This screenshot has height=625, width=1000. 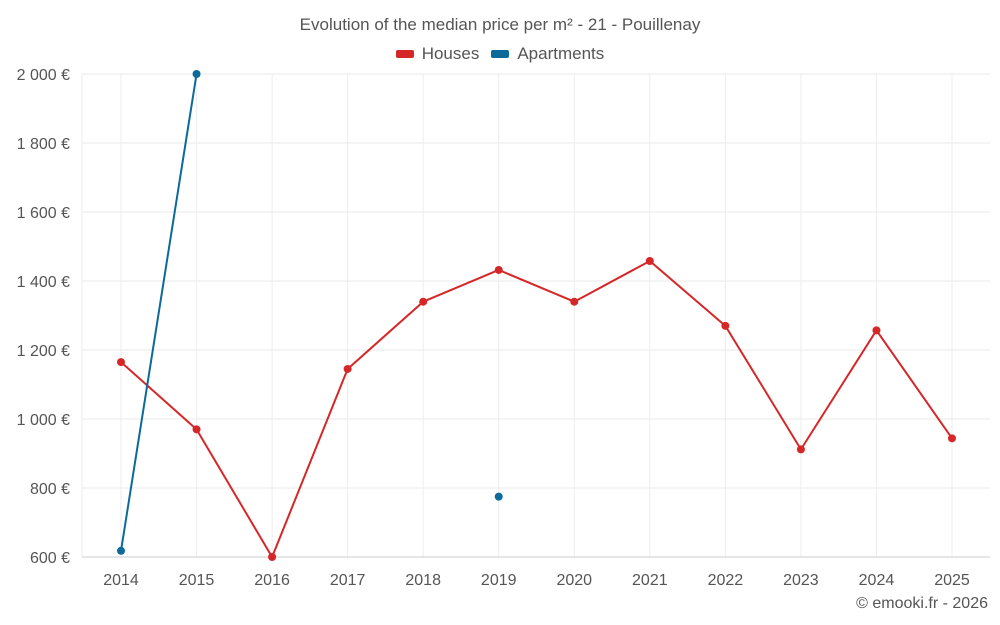 What do you see at coordinates (650, 580) in the screenshot?
I see `x-tick-label: 2021` at bounding box center [650, 580].